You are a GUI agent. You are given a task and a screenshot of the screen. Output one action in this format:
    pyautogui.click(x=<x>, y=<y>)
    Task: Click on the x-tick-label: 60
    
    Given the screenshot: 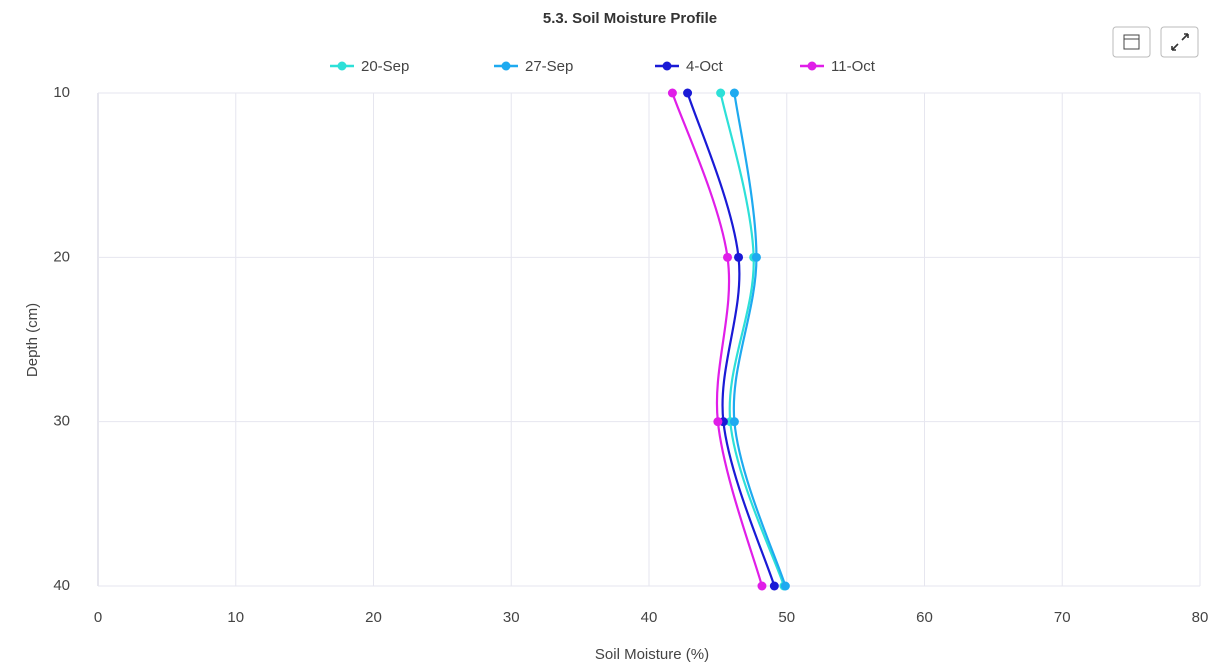 What is the action you would take?
    pyautogui.click(x=924, y=617)
    